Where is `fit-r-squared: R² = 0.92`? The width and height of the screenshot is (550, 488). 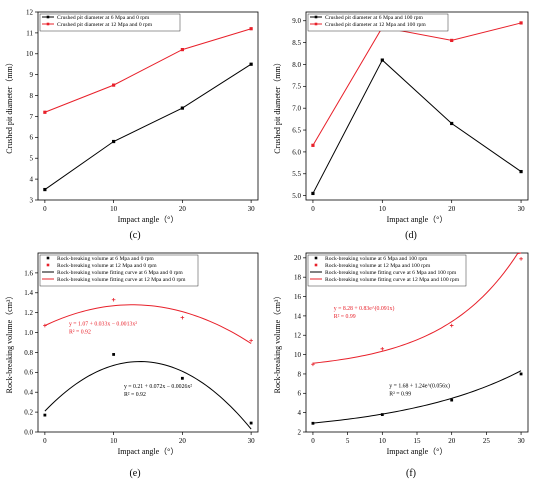 fit-r-squared: R² = 0.92 is located at coordinates (135, 395).